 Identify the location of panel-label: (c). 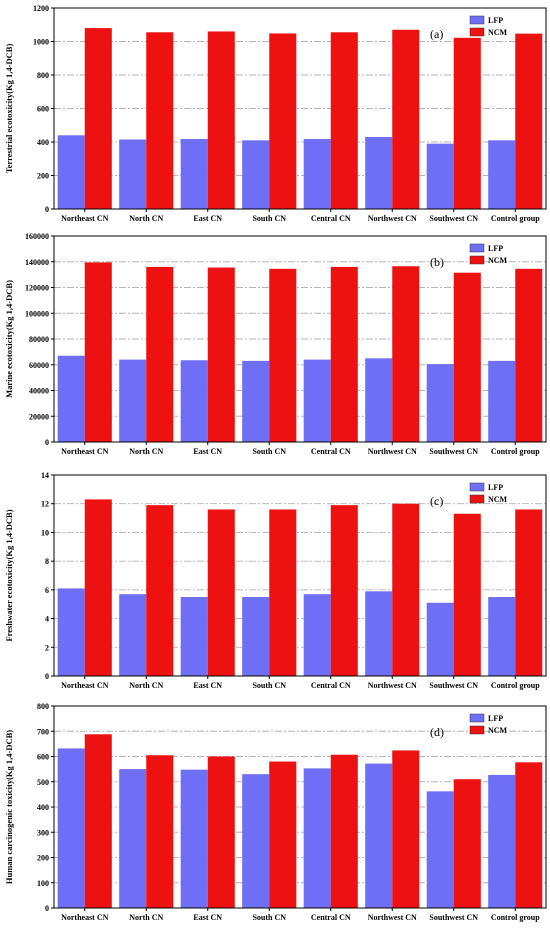
(436, 501).